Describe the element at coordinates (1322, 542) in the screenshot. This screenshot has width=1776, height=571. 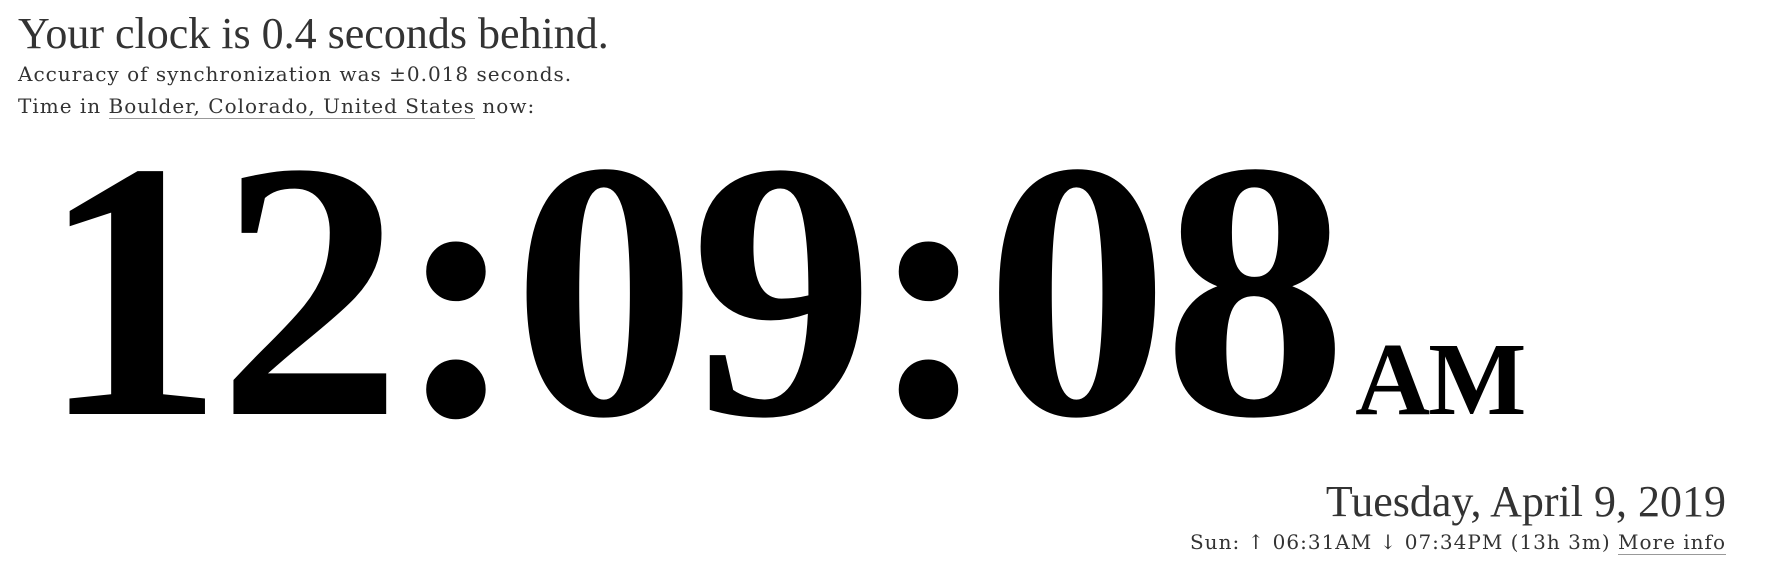
I see `sunrise-time: 06:31AM` at that location.